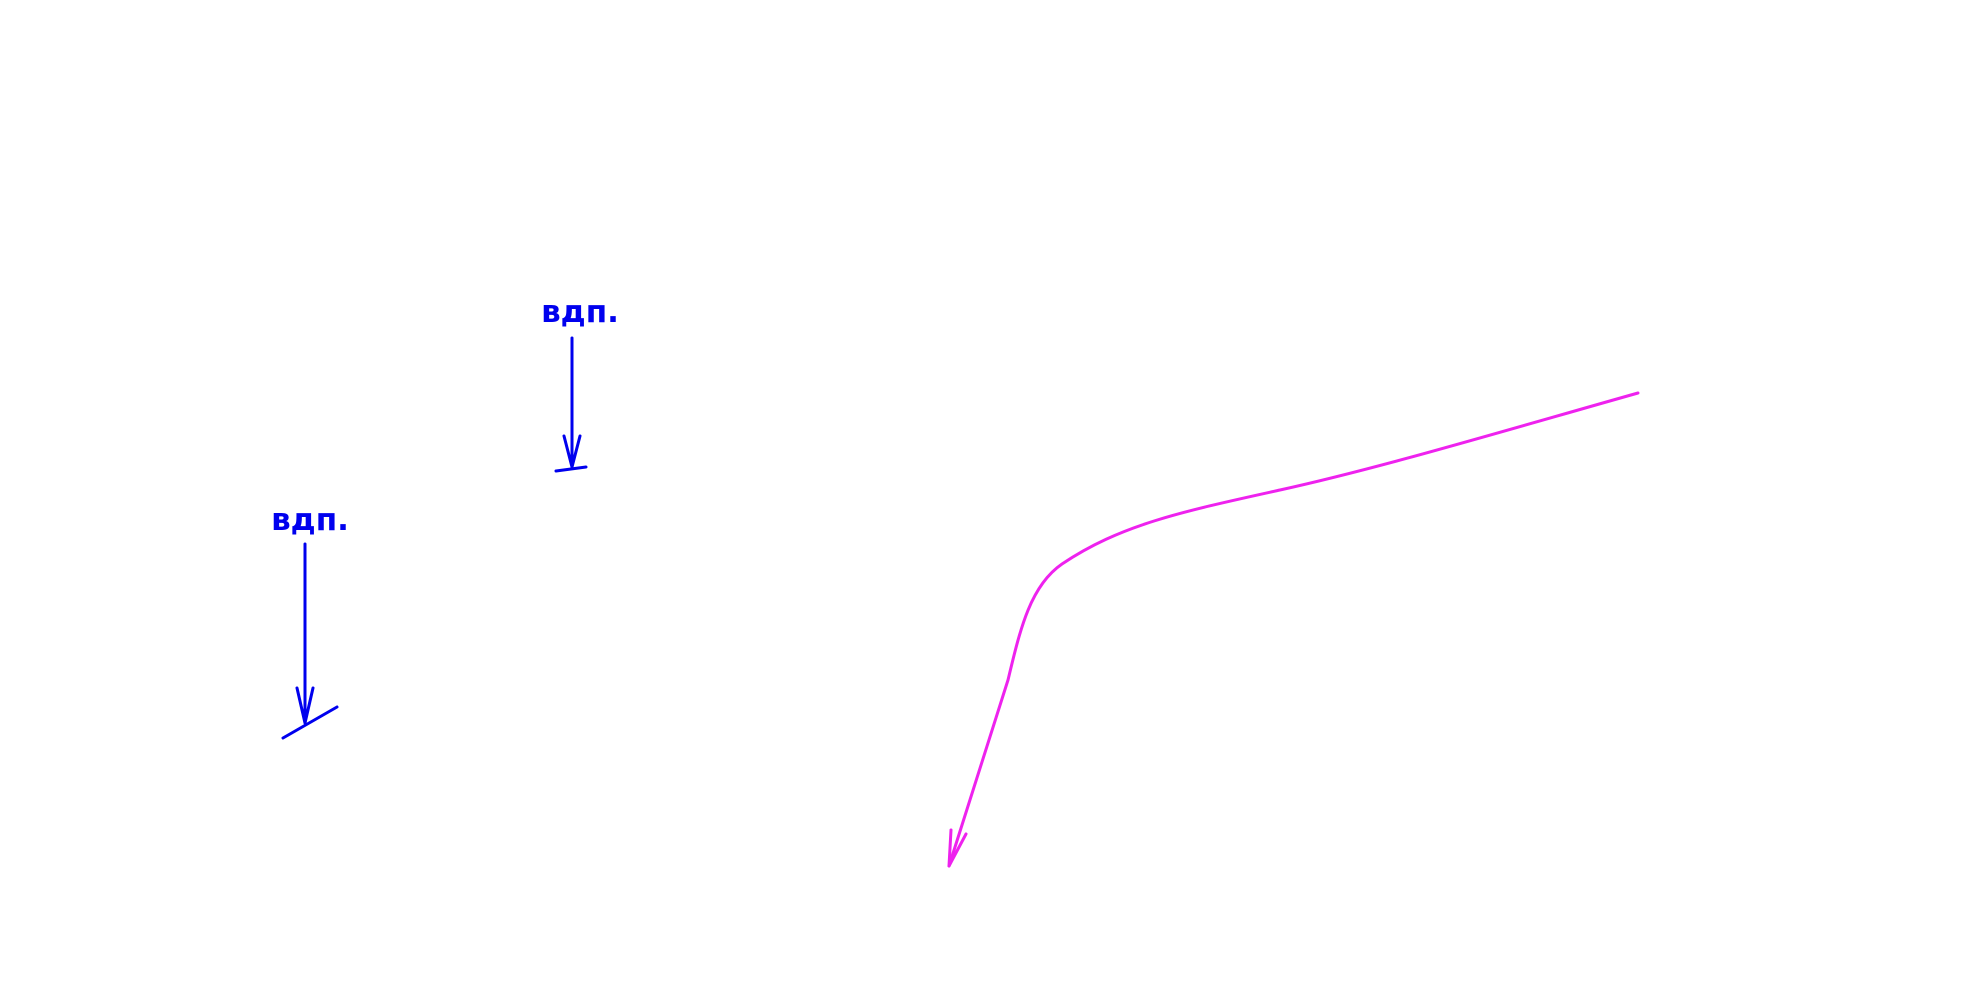  I want to click on marker-lower: вдп., so click(310, 621).